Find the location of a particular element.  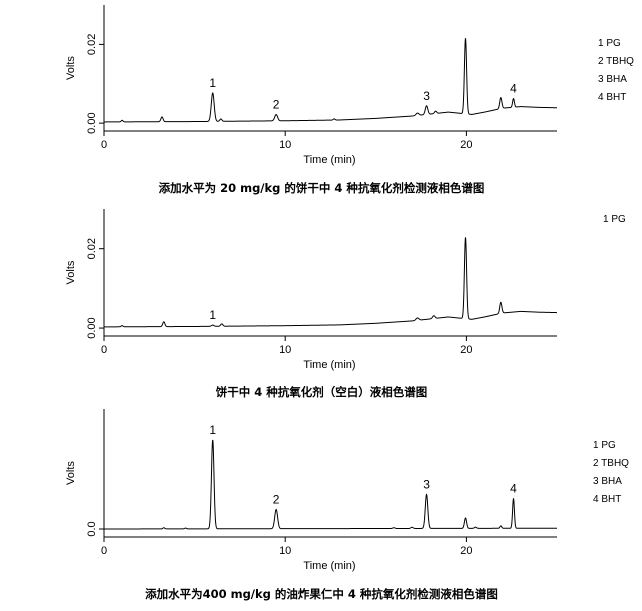

chart-caption: 添加水平为 20 mg/kg 的饼干中 4 种抗氧化剂检测液相色谱图 is located at coordinates (322, 188).